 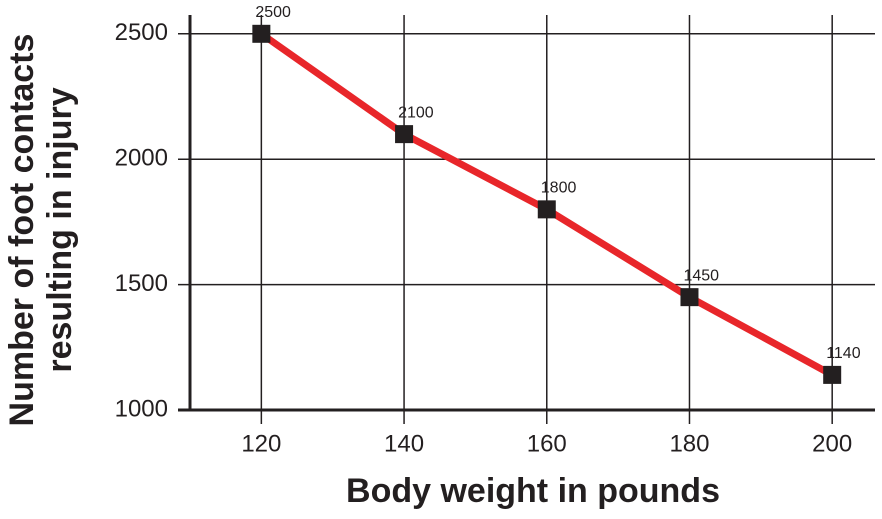 What do you see at coordinates (404, 443) in the screenshot?
I see `x-tick-label: 140` at bounding box center [404, 443].